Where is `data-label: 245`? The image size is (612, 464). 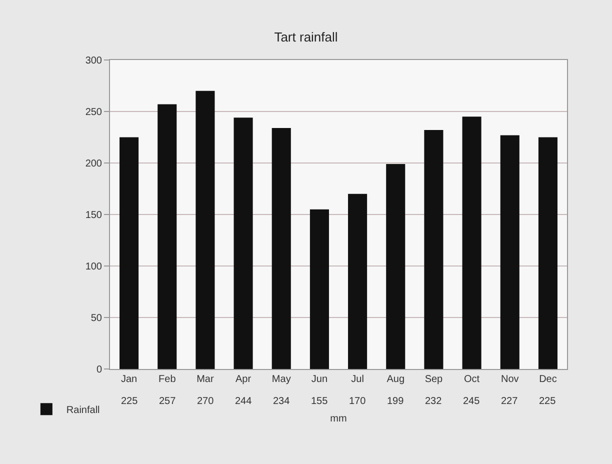
data-label: 245 is located at coordinates (471, 401).